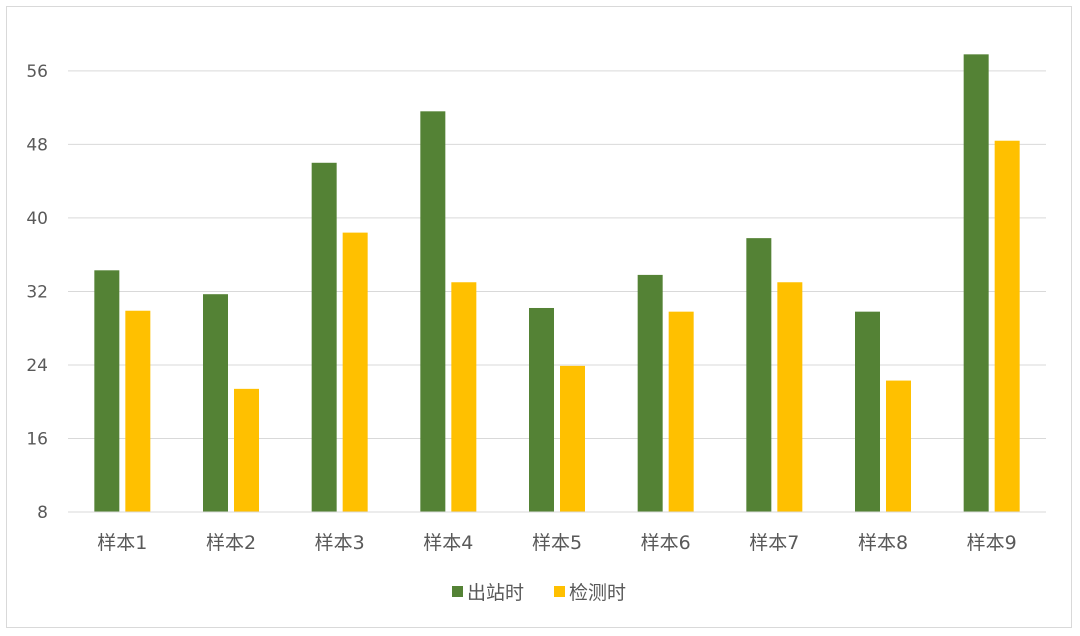 The height and width of the screenshot is (636, 1080). What do you see at coordinates (597, 593) in the screenshot?
I see `legend-label: 检测时` at bounding box center [597, 593].